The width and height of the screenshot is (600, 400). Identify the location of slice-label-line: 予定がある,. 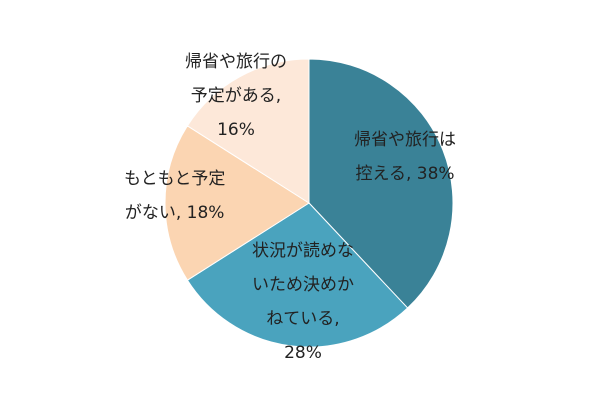
(236, 96).